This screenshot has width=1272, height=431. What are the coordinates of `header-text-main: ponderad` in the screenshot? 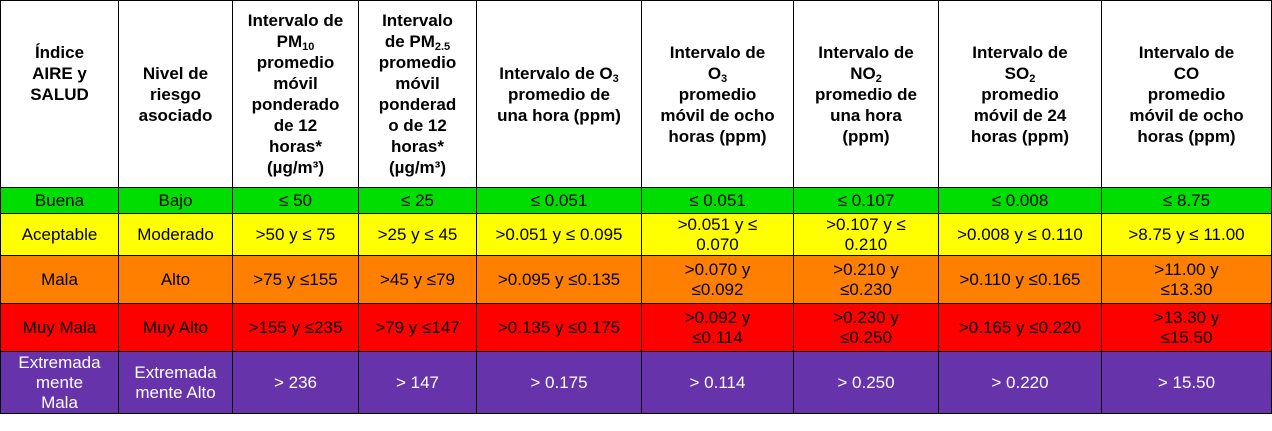 It's located at (417, 104).